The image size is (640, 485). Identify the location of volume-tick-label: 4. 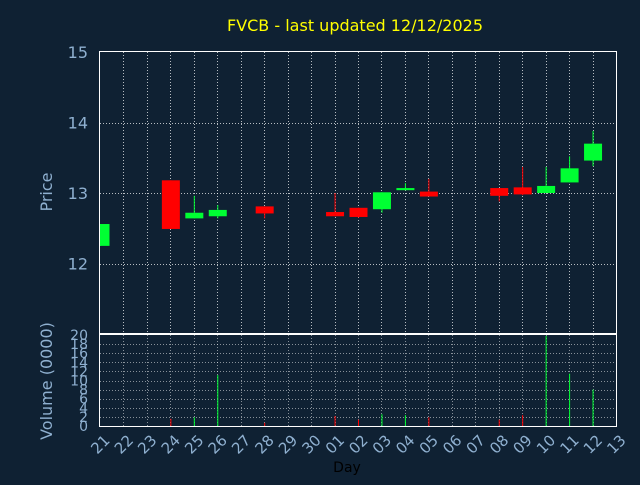
(83, 409).